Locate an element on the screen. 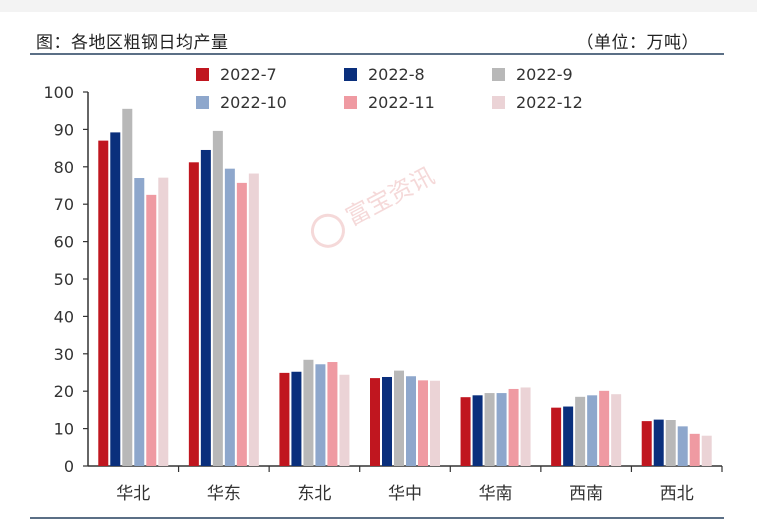 The width and height of the screenshot is (757, 527). y-tick-label: 70 is located at coordinates (64, 204).